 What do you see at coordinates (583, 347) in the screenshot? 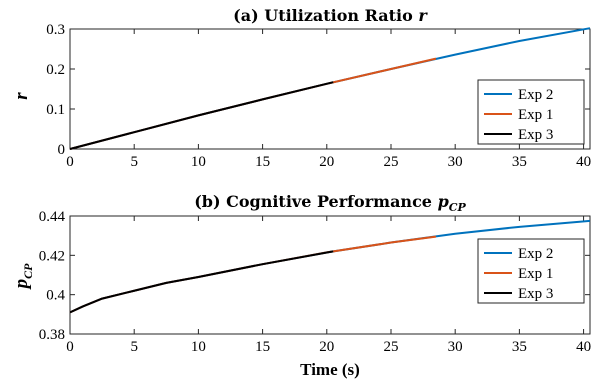
I see `panel-b-xtick-label-8: 40` at bounding box center [583, 347].